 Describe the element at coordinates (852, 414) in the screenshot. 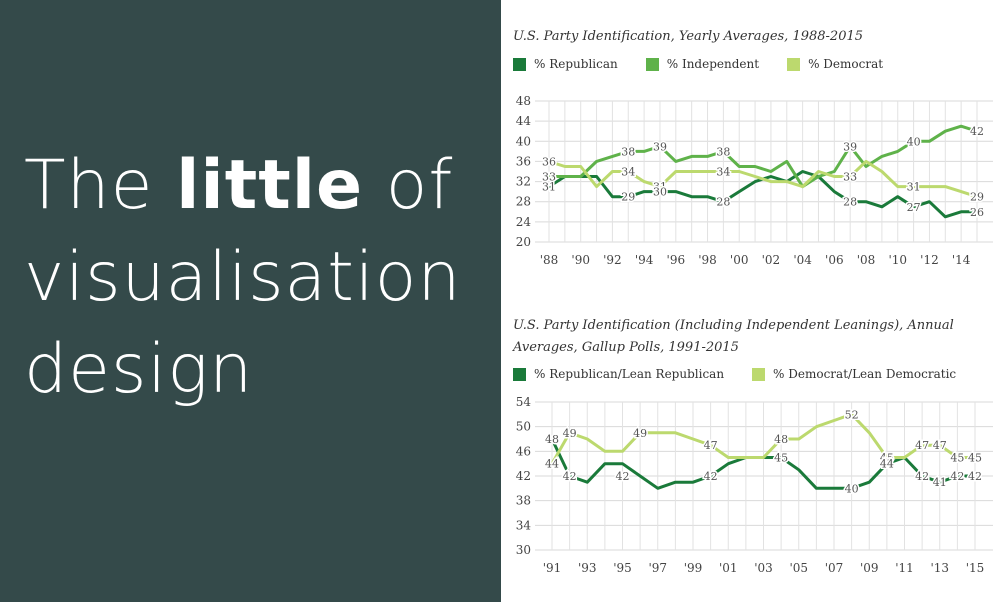

I see `data-label: 52` at that location.